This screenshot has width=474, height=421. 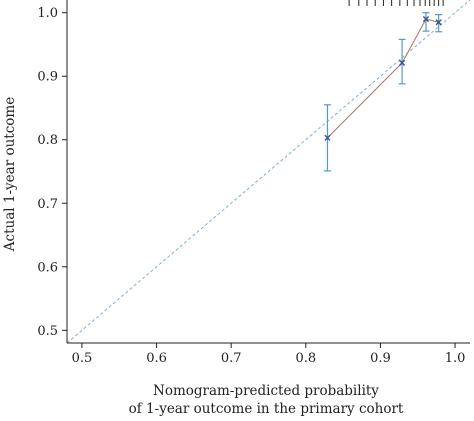 What do you see at coordinates (266, 391) in the screenshot?
I see `x-axis-title-line-1: Nomogram-predicted probability` at bounding box center [266, 391].